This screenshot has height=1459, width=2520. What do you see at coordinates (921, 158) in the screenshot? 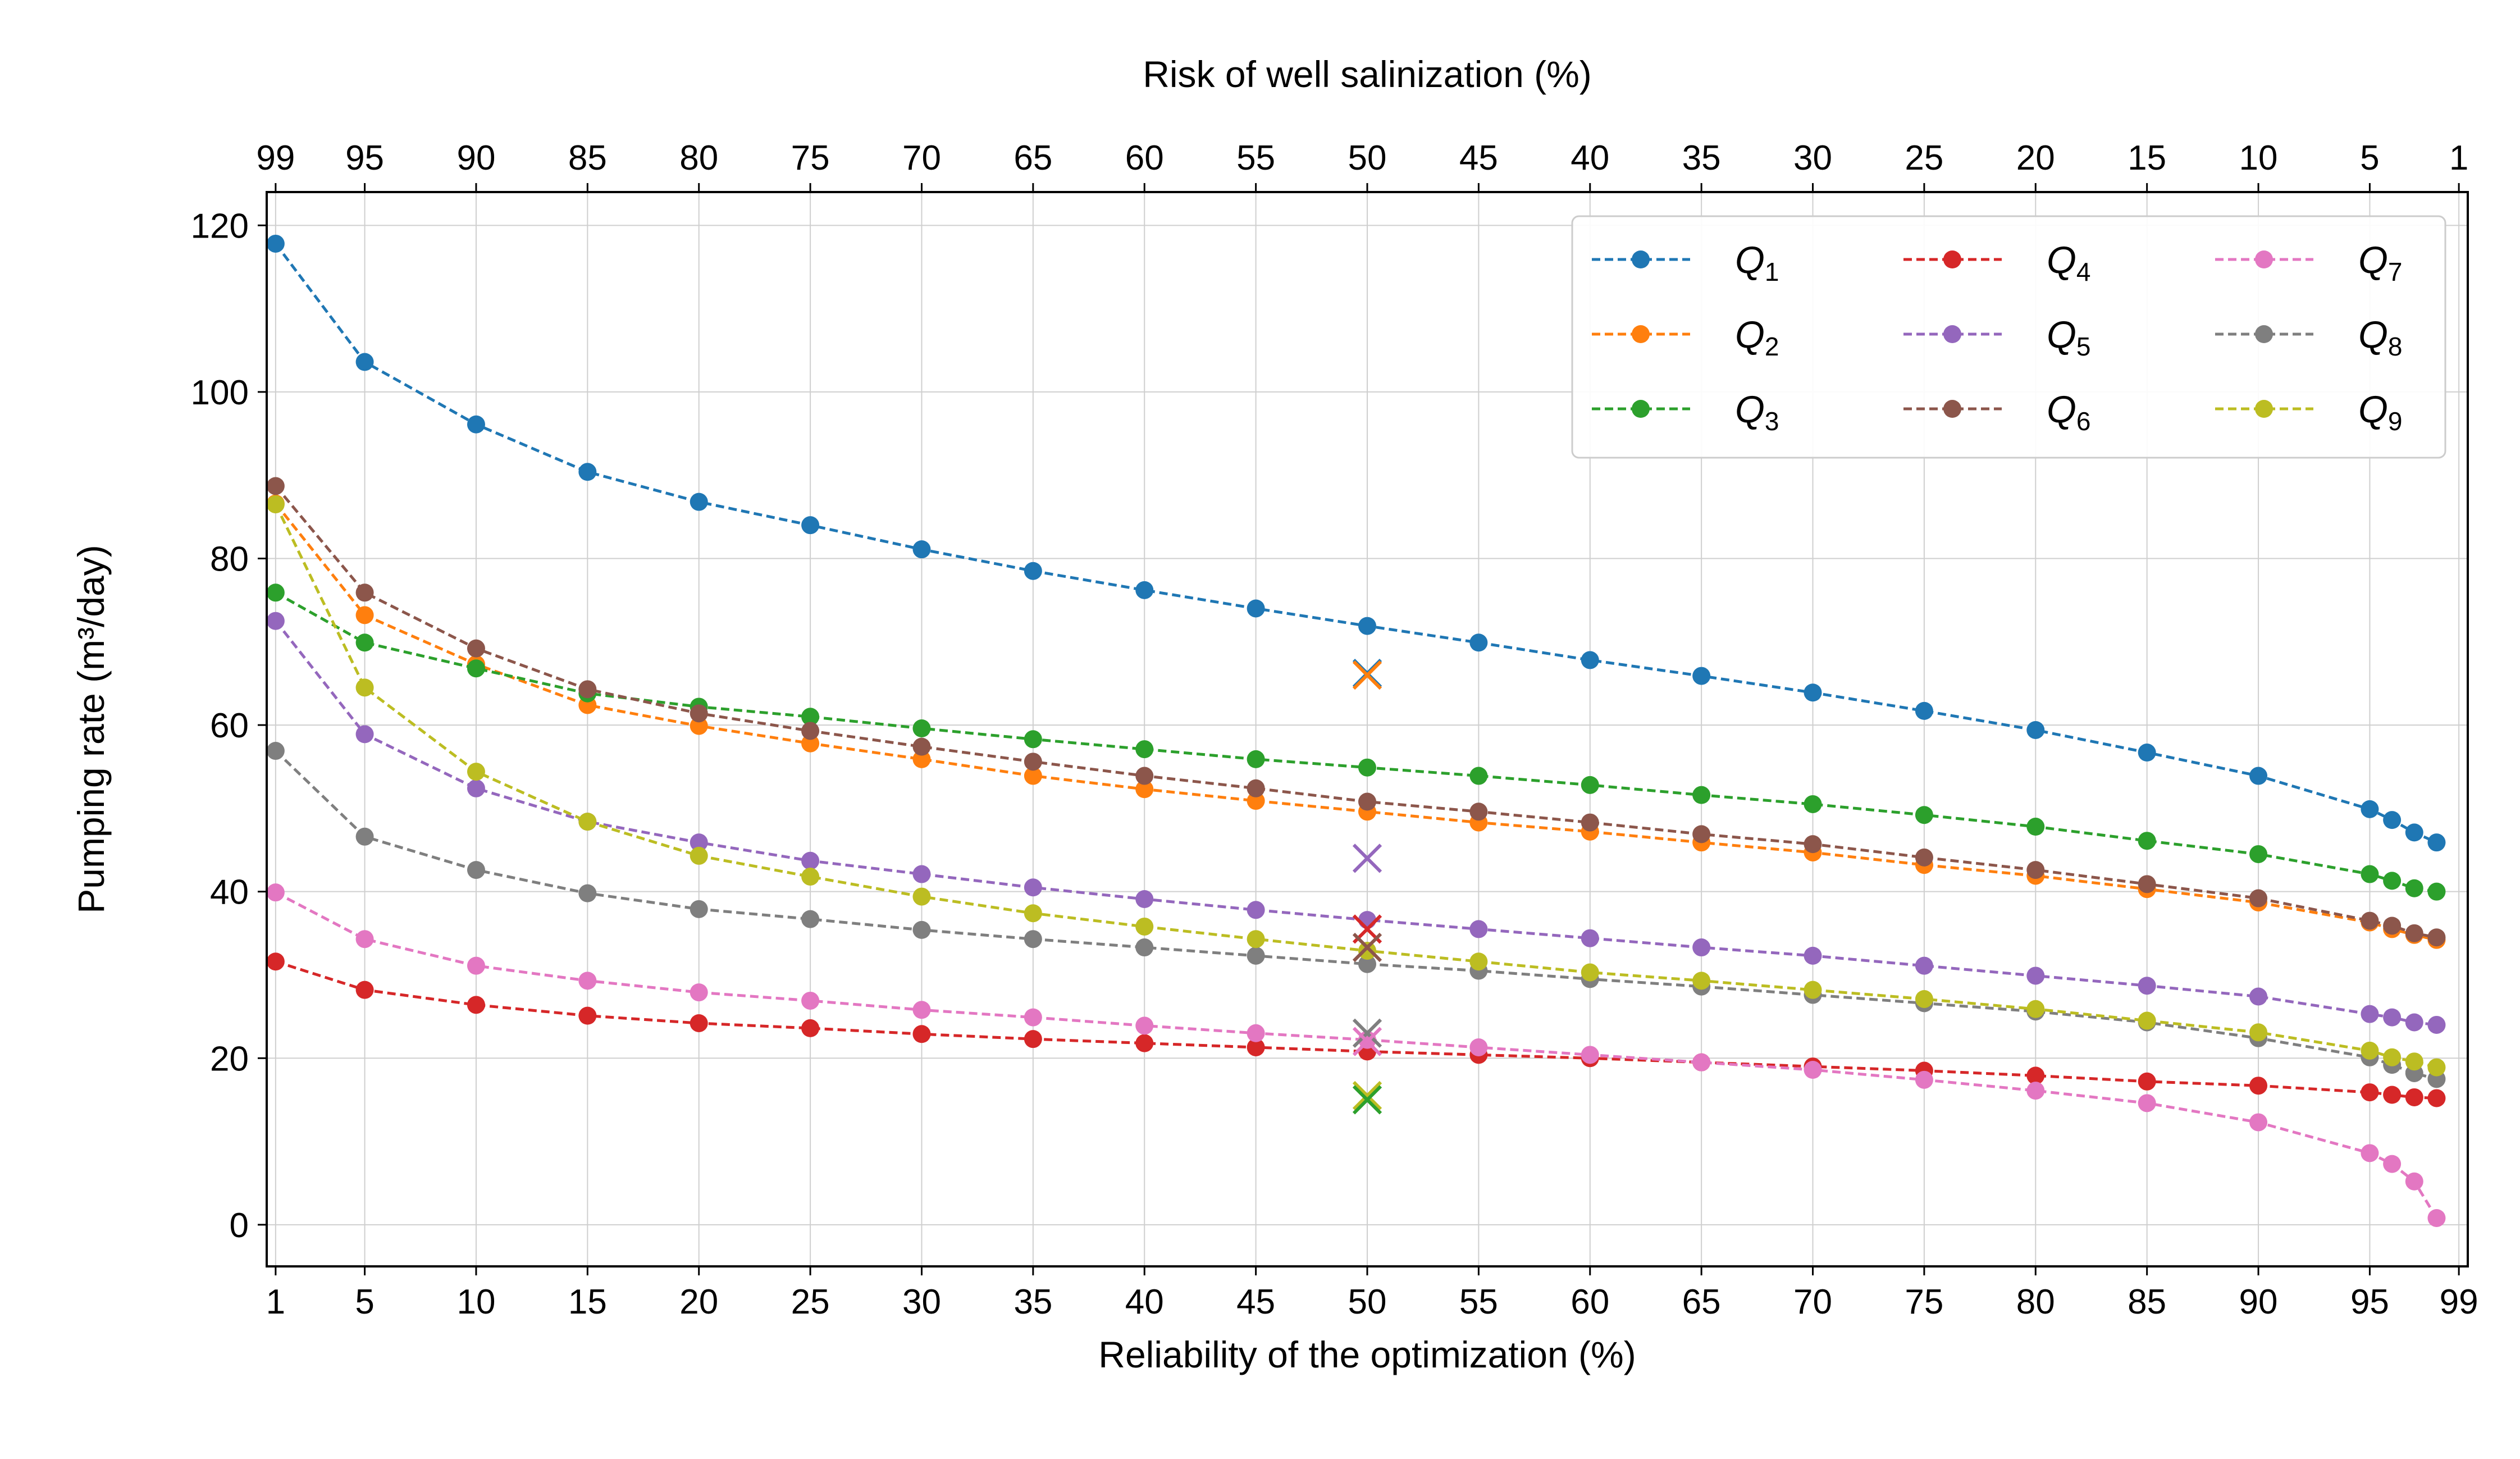
I see `top-x-tick-label: 70` at bounding box center [921, 158].